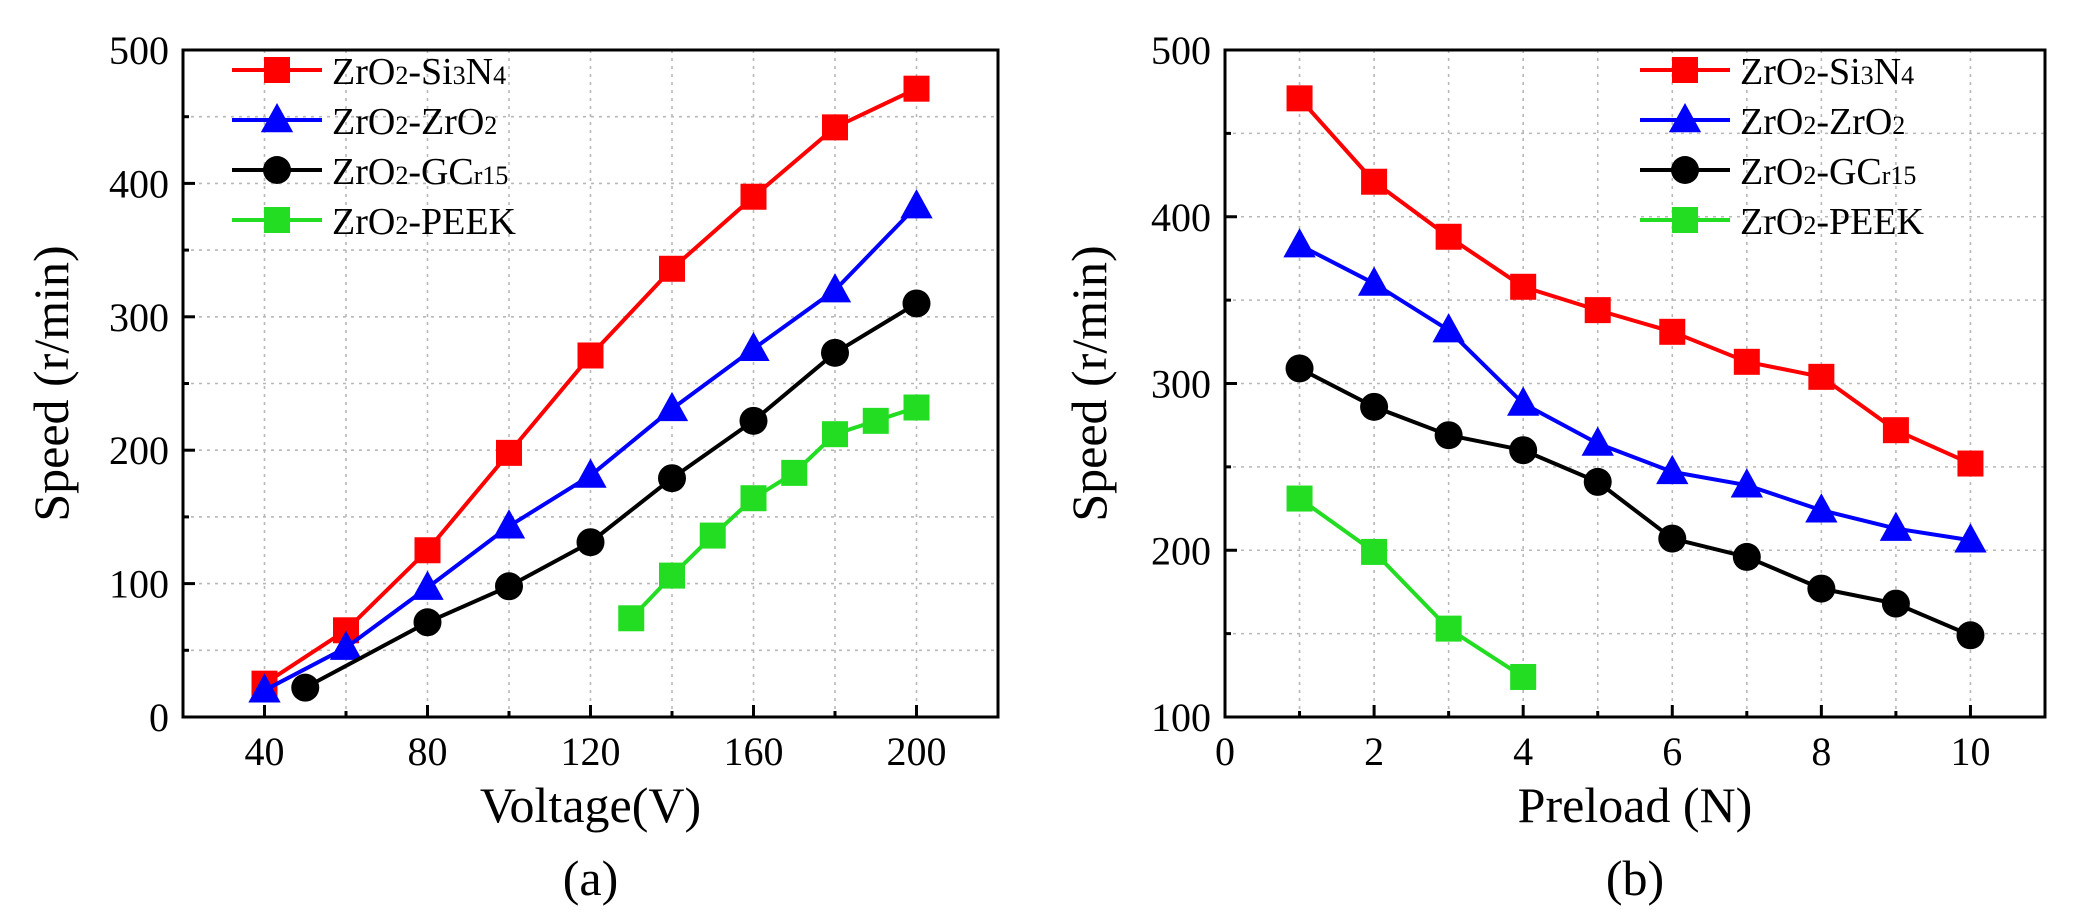 The width and height of the screenshot is (2080, 919). Describe the element at coordinates (139, 584) in the screenshot. I see `y-tick-label: 100` at that location.